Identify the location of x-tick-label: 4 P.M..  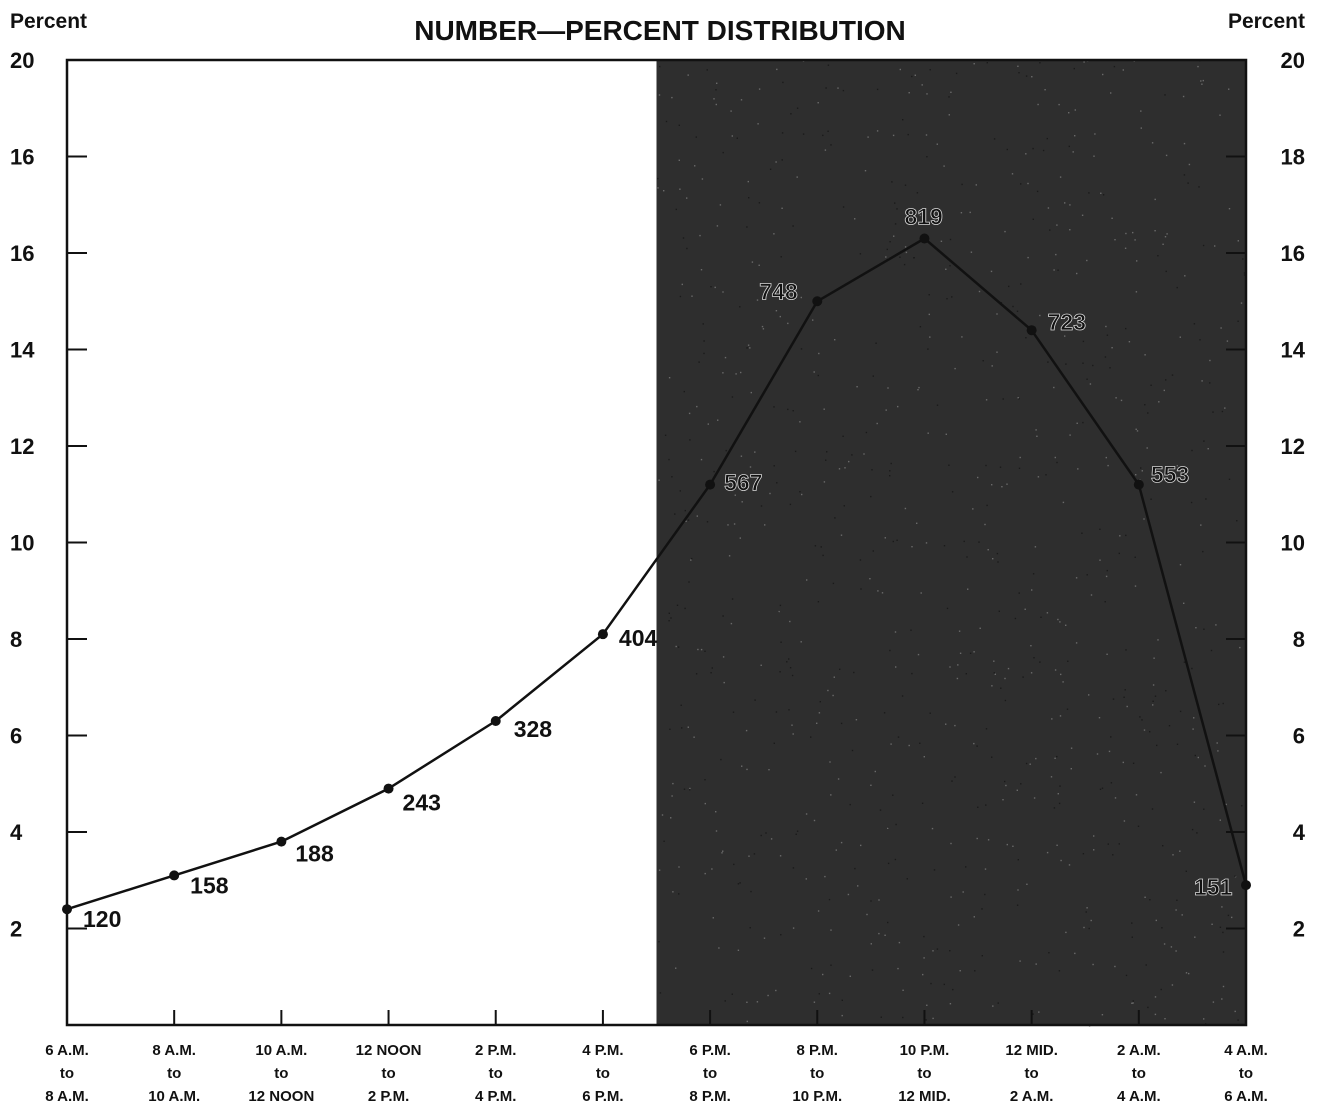
(495, 1096).